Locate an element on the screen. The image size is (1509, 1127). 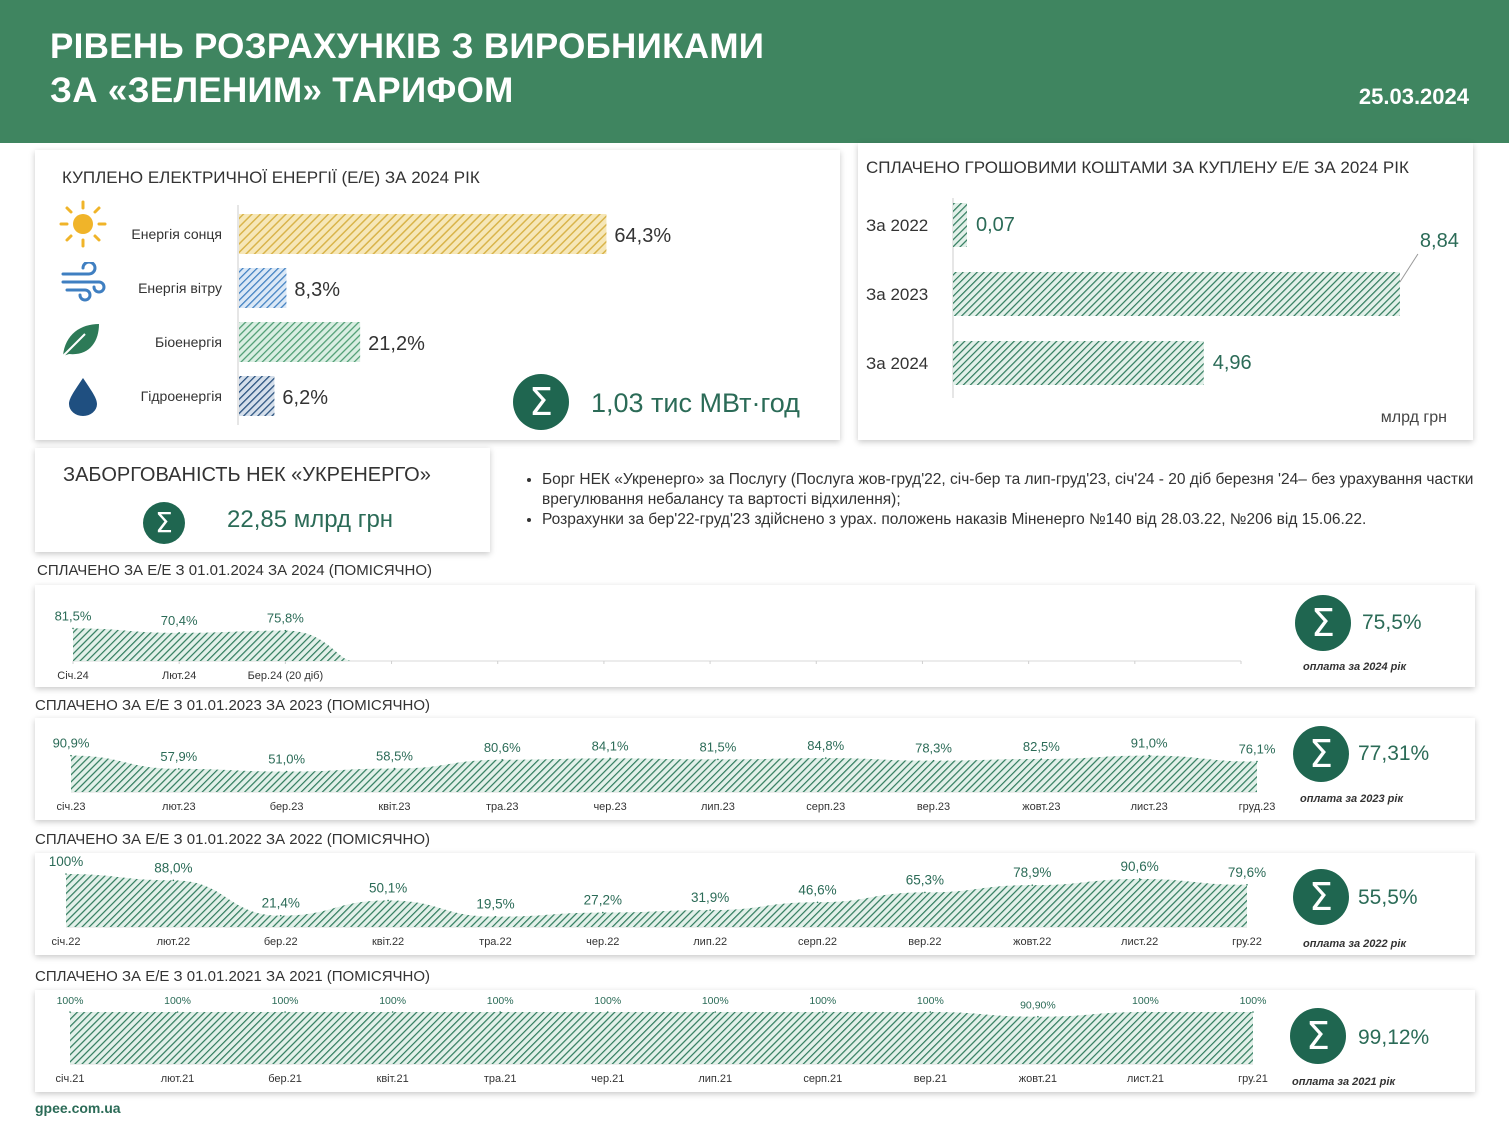
data-label: 90,9% is located at coordinates (71, 743).